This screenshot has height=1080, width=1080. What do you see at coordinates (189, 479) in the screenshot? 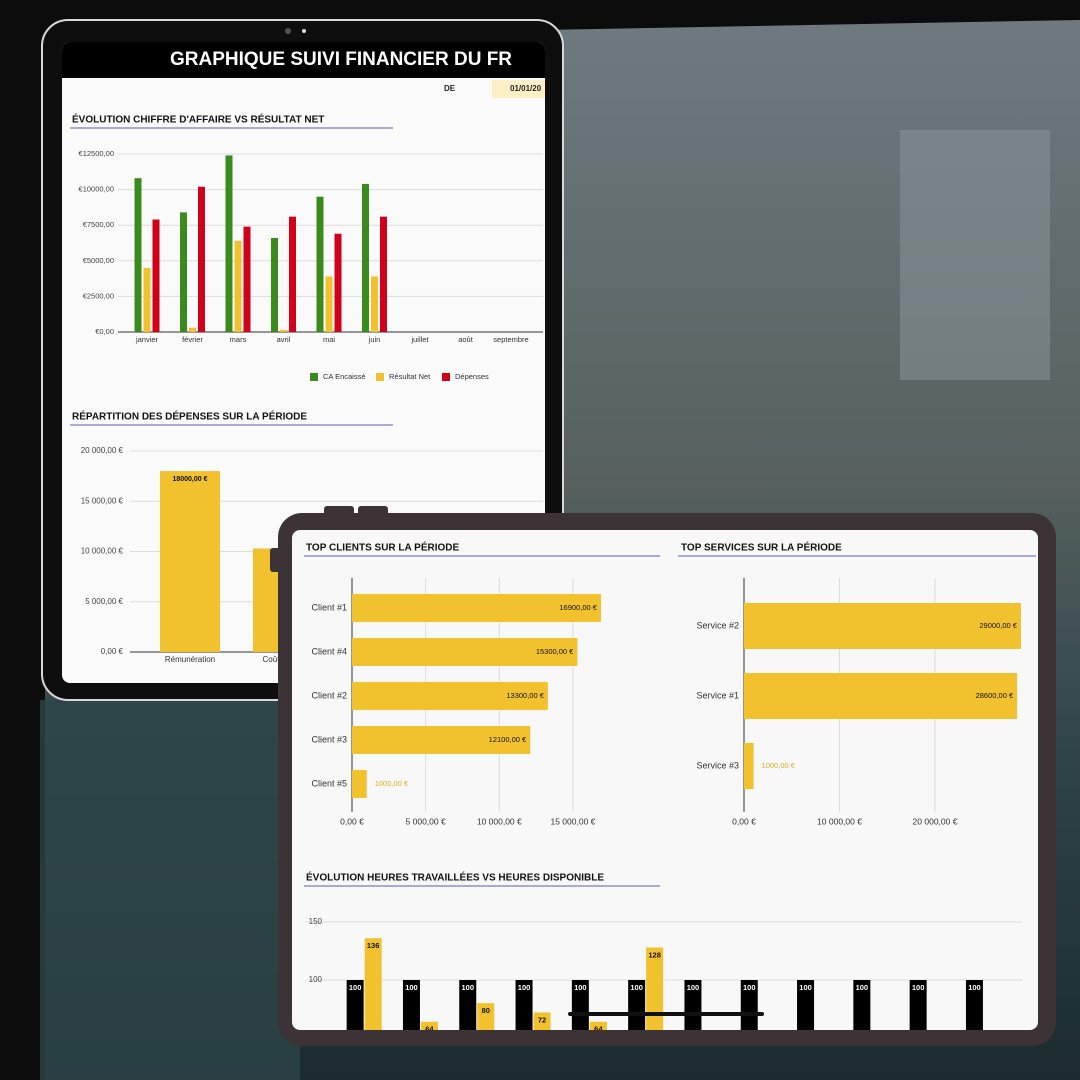
I see `value-label: 18000,00 €` at bounding box center [189, 479].